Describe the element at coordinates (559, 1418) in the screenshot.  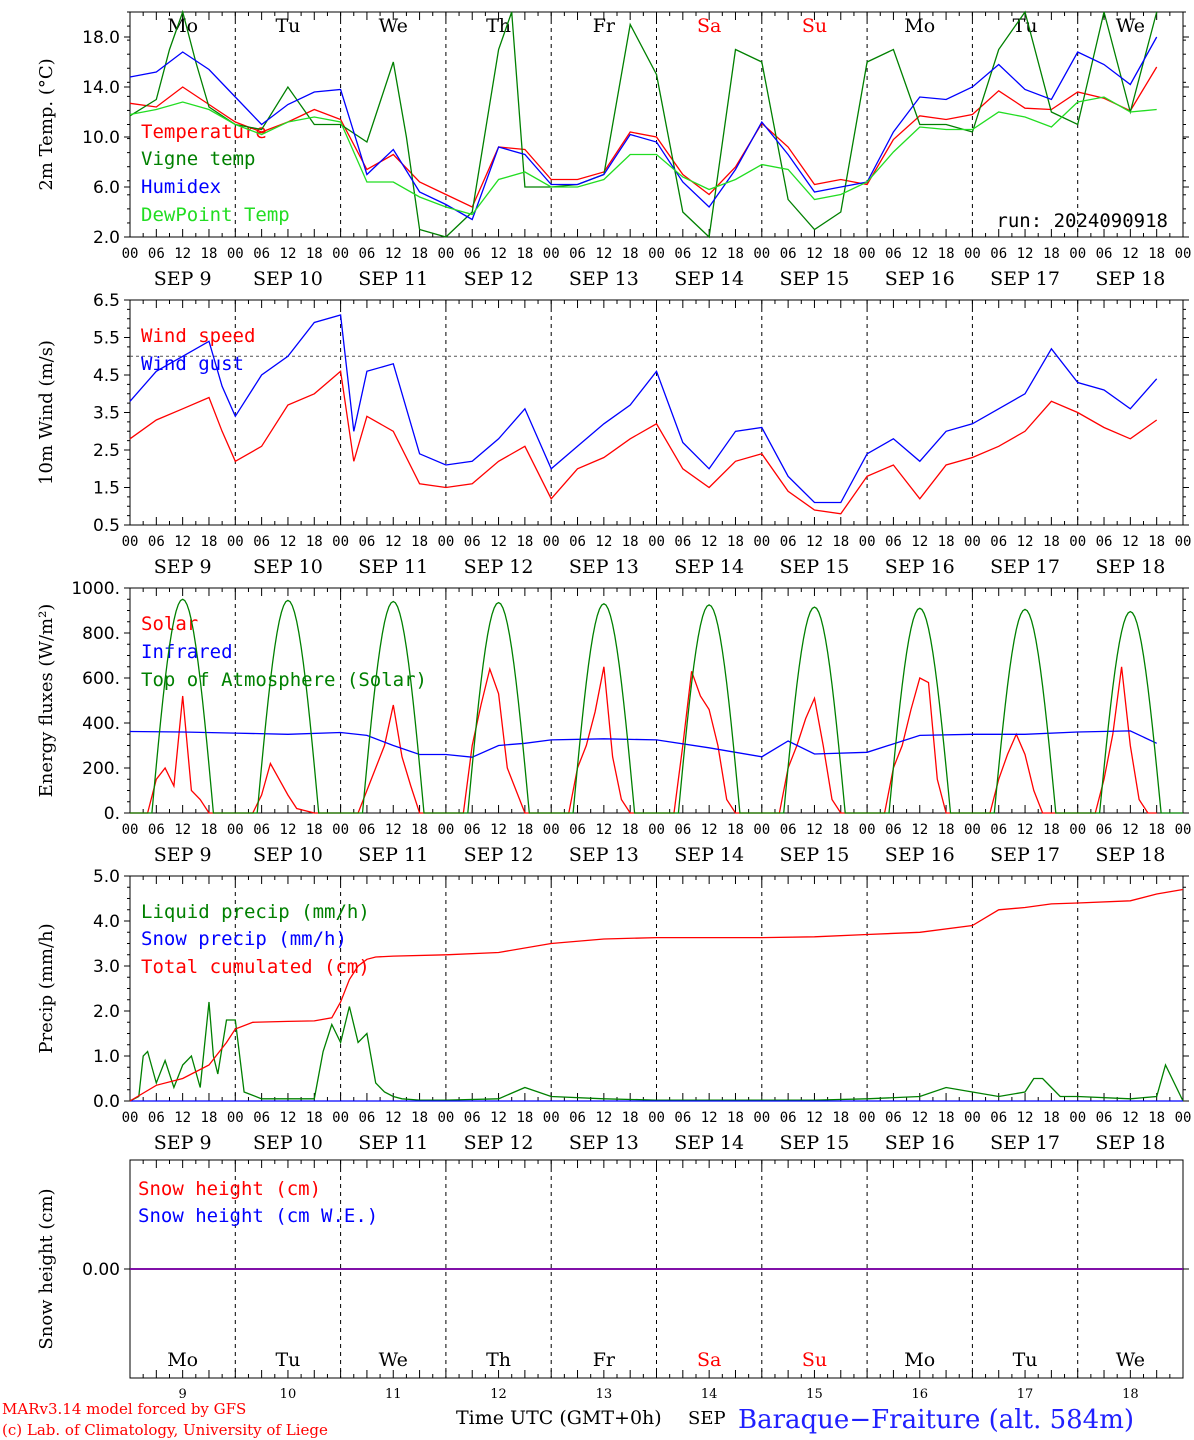
I see `time-axis-label: Time UTC (GMT+0h)` at that location.